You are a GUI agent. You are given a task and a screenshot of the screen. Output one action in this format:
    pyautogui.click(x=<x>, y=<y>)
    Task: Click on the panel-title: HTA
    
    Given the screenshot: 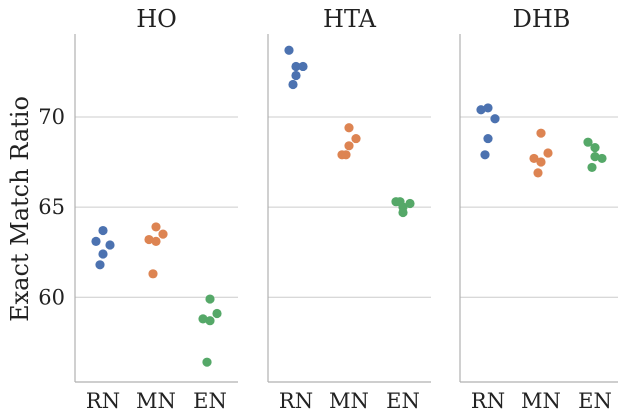 What is the action you would take?
    pyautogui.click(x=350, y=19)
    